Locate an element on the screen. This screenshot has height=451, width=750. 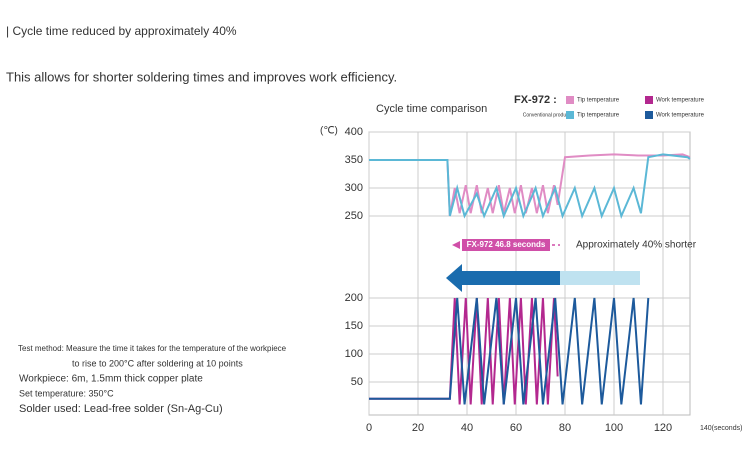
conv-arrow-head is located at coordinates (454, 278).